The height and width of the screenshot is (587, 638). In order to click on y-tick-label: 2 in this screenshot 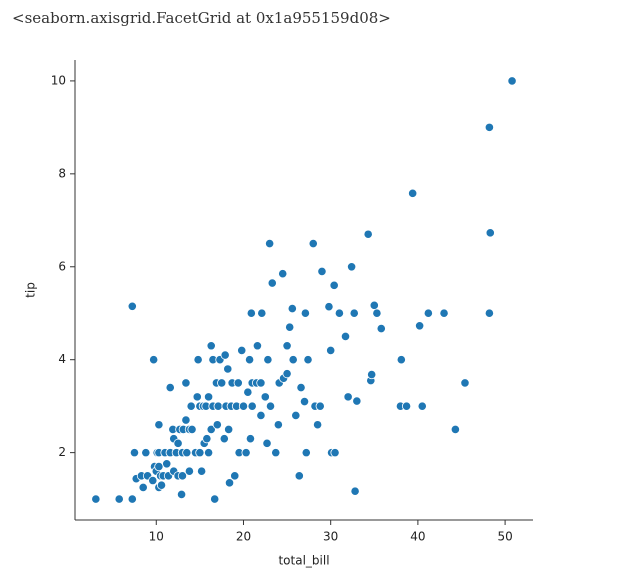, I will do `click(62, 452)`.